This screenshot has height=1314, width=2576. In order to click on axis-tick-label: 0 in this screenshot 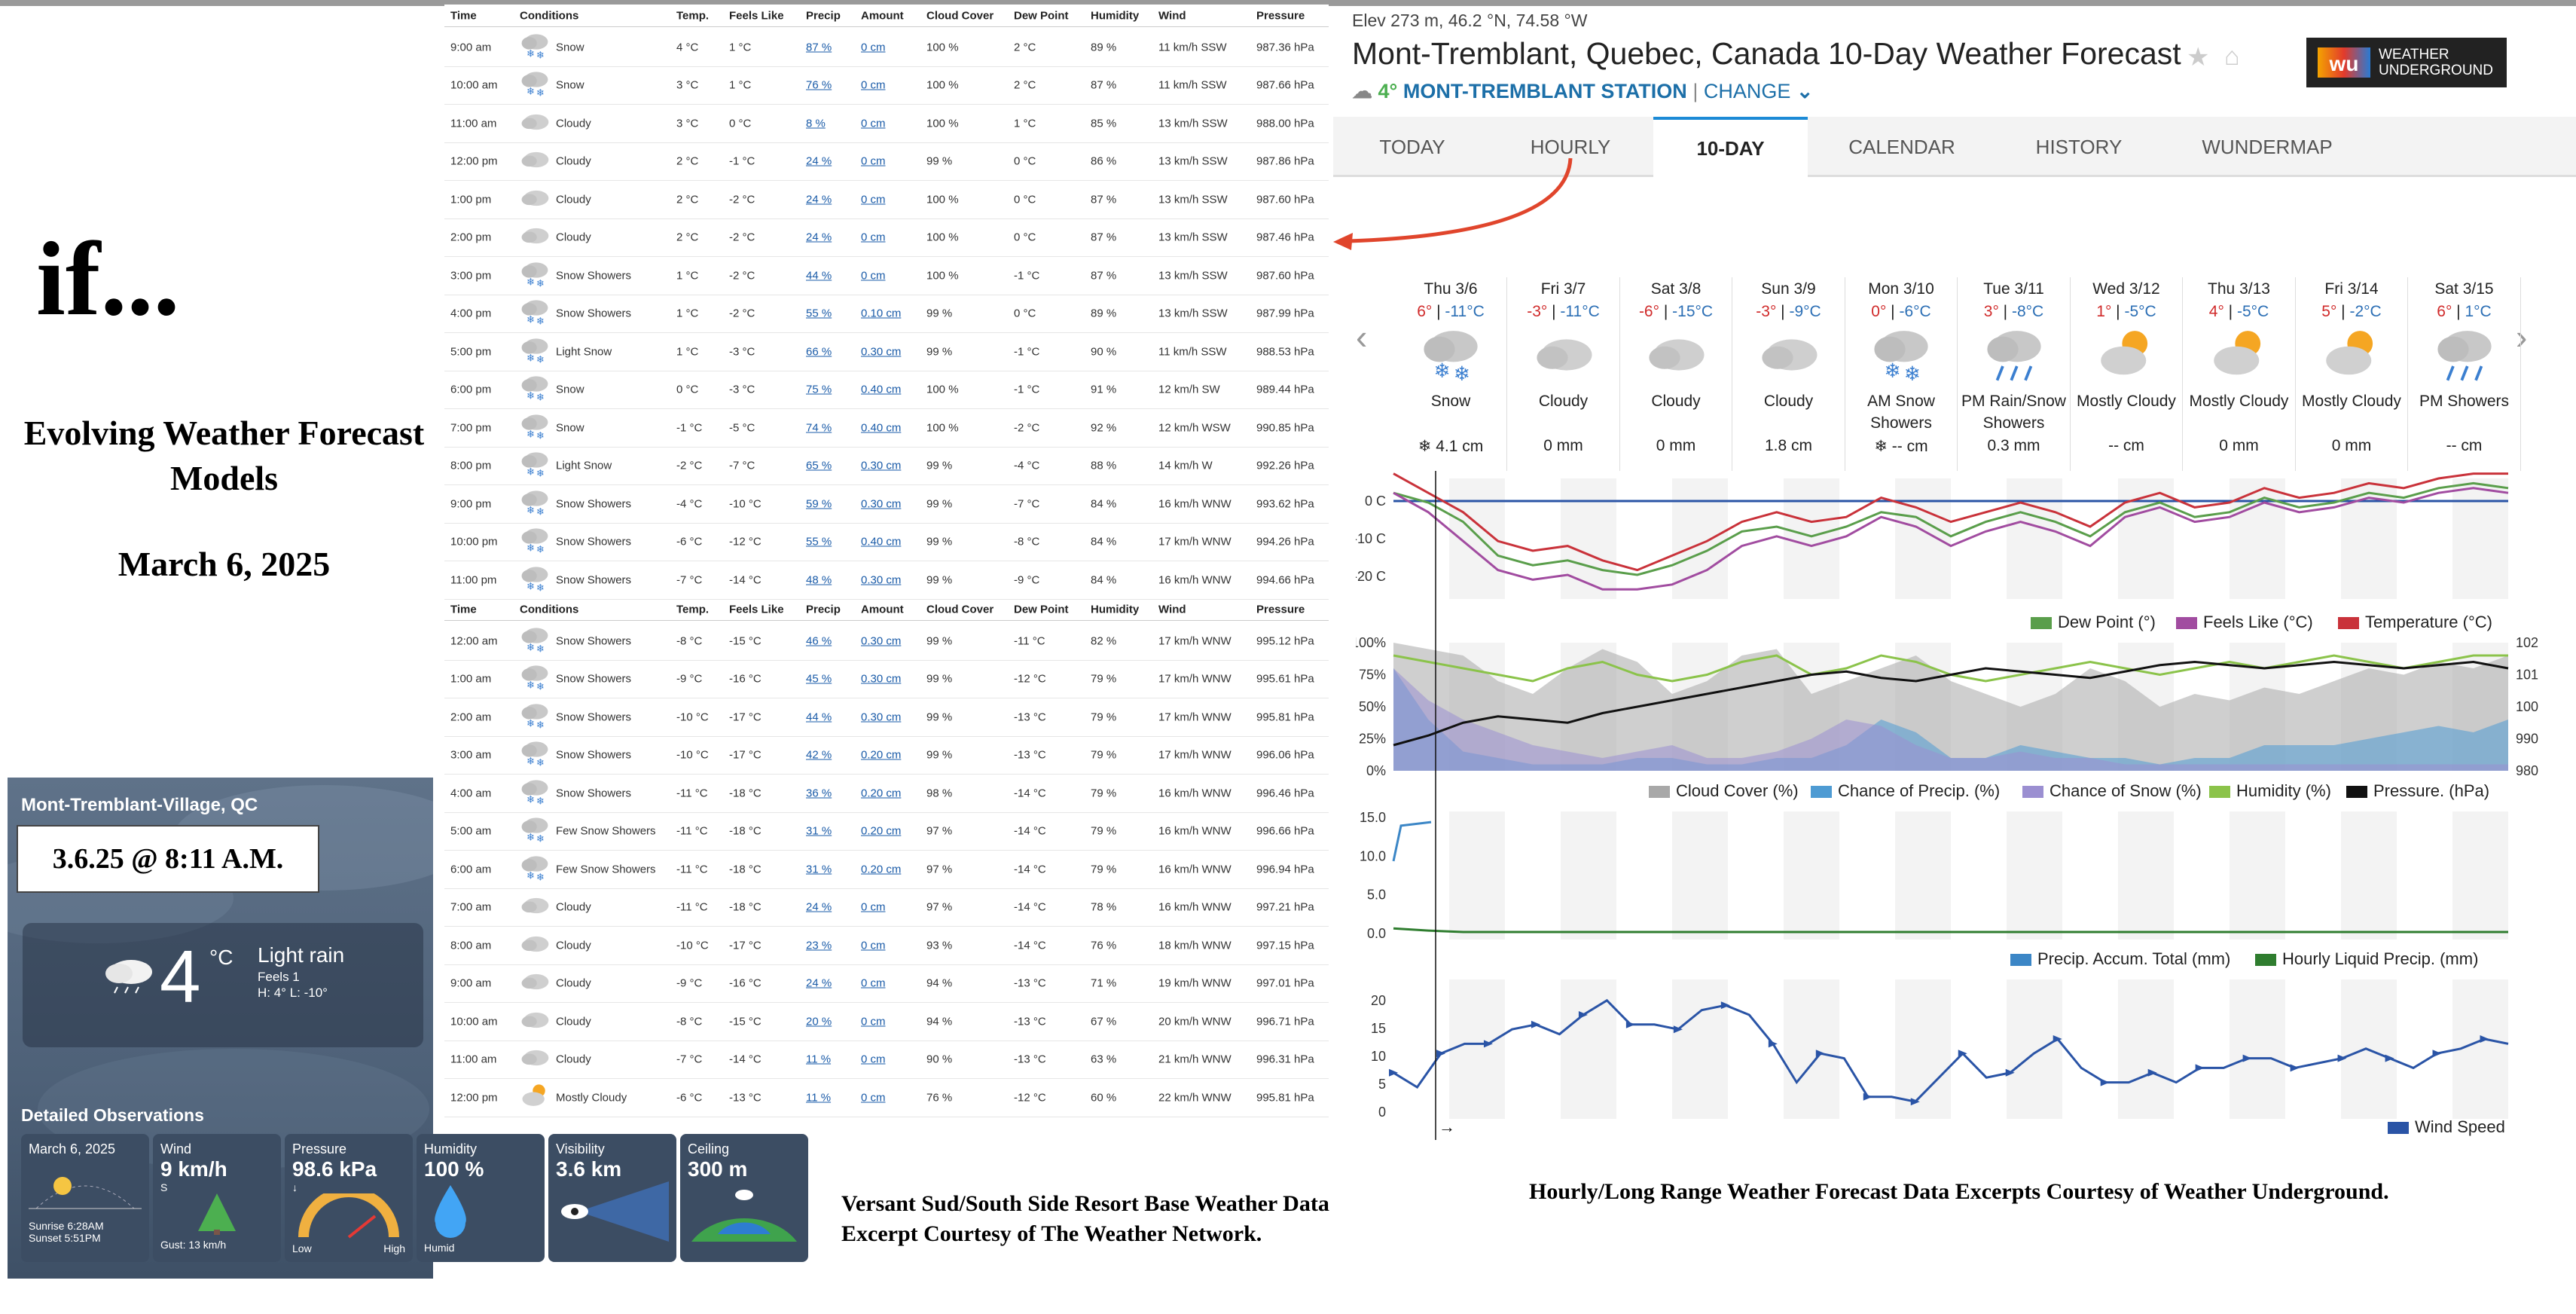, I will do `click(1382, 1112)`.